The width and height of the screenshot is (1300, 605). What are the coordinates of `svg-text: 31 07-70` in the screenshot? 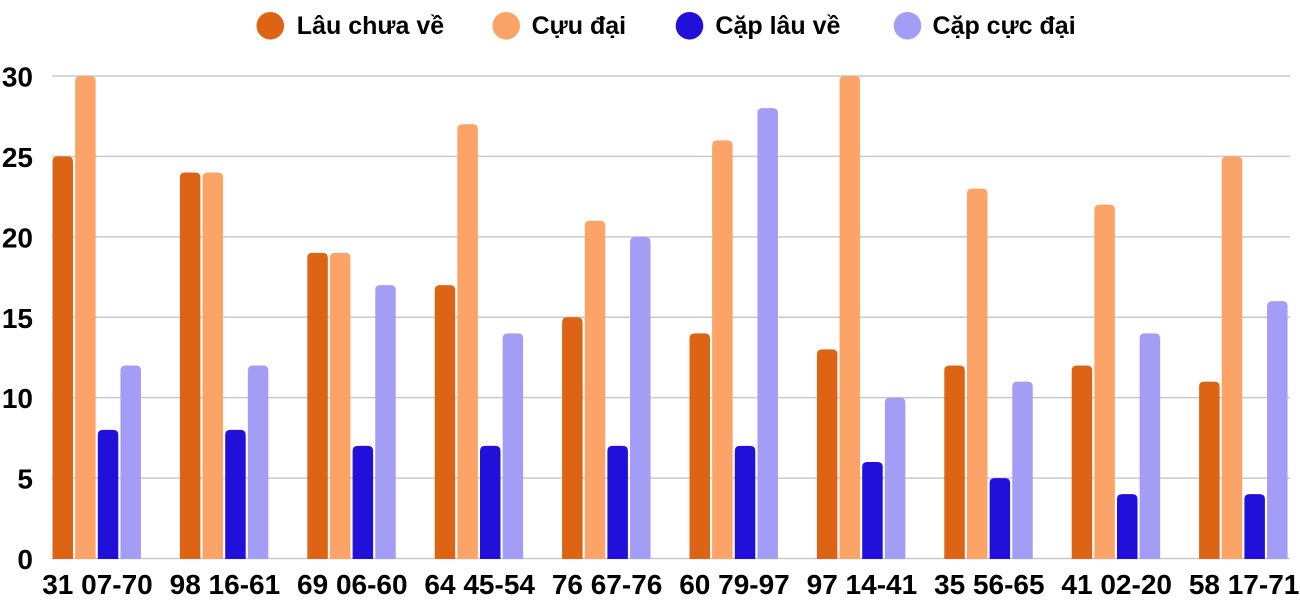 It's located at (97, 584).